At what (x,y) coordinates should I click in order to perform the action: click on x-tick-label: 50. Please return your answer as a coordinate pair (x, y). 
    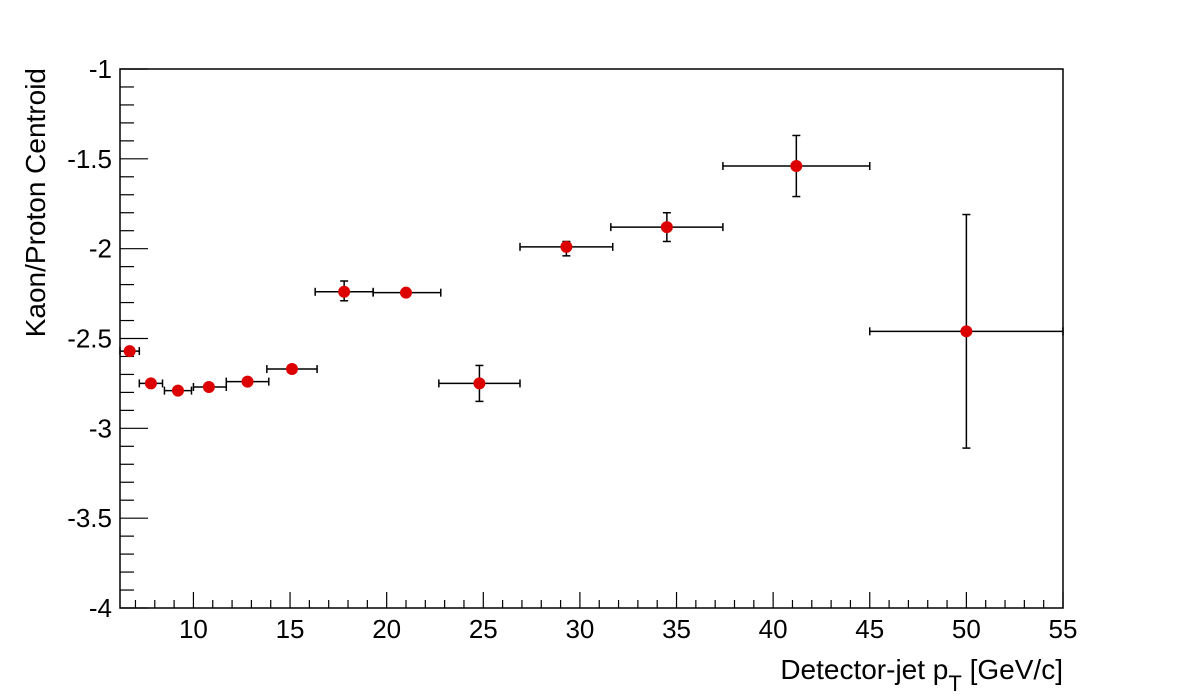
    Looking at the image, I should click on (966, 629).